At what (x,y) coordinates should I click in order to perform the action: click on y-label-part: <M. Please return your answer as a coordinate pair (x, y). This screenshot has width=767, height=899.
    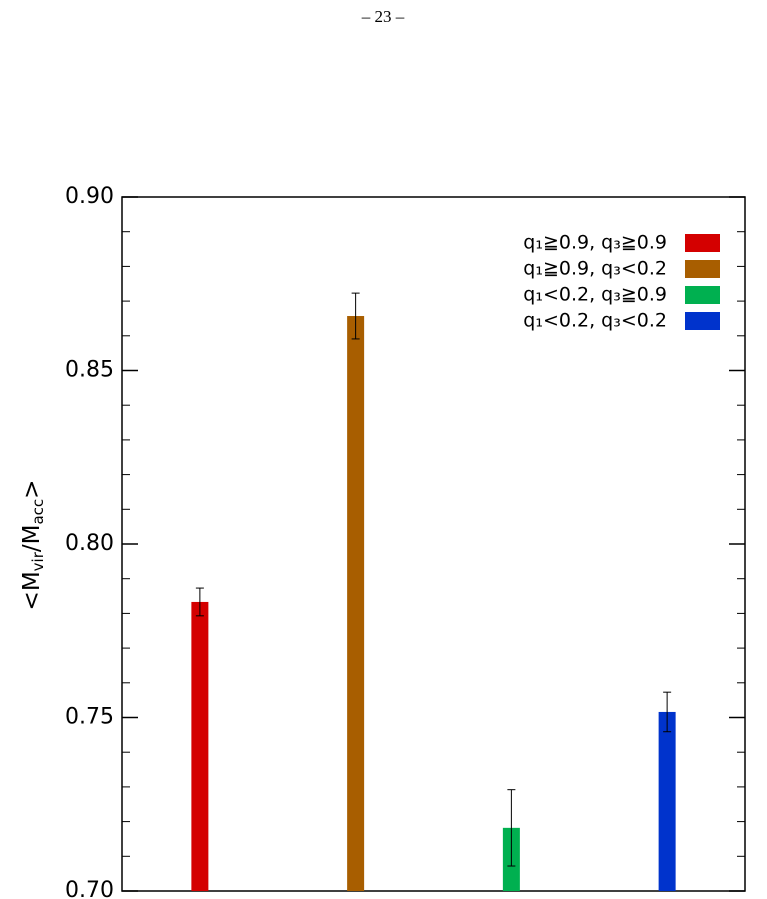
    Looking at the image, I should click on (32, 590).